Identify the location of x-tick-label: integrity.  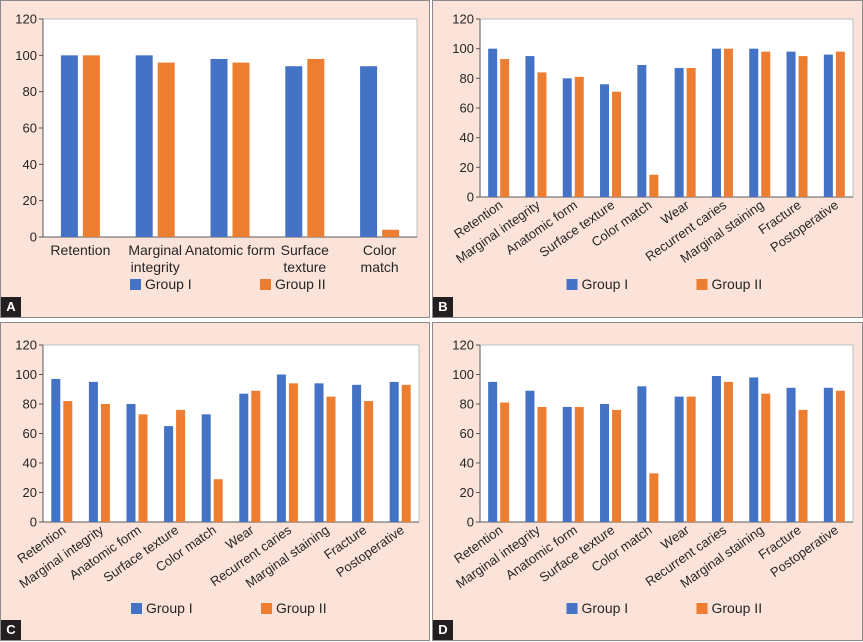
(155, 267).